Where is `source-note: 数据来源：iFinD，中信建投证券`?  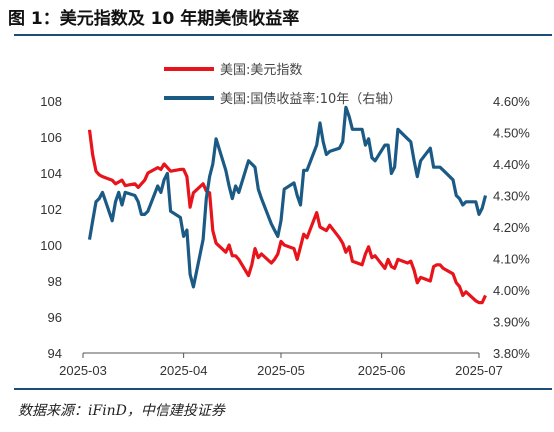 source-note: 数据来源：iFinD，中信建投证券 is located at coordinates (121, 411).